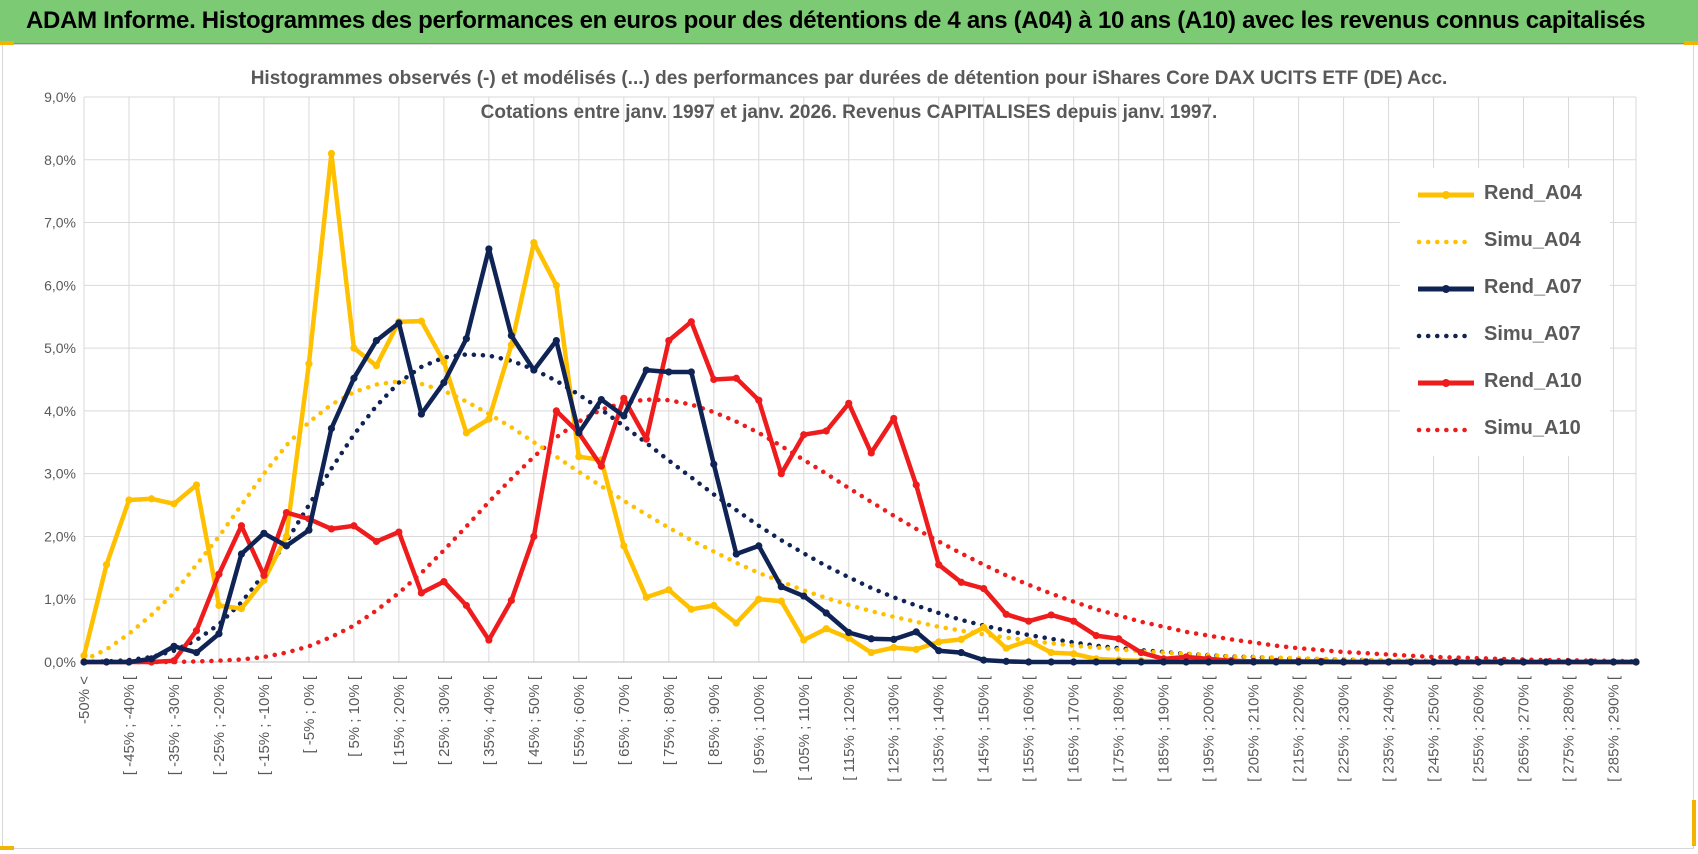  Describe the element at coordinates (624, 720) in the screenshot. I see `x-tick-label: [ 65% ; 70% [` at that location.